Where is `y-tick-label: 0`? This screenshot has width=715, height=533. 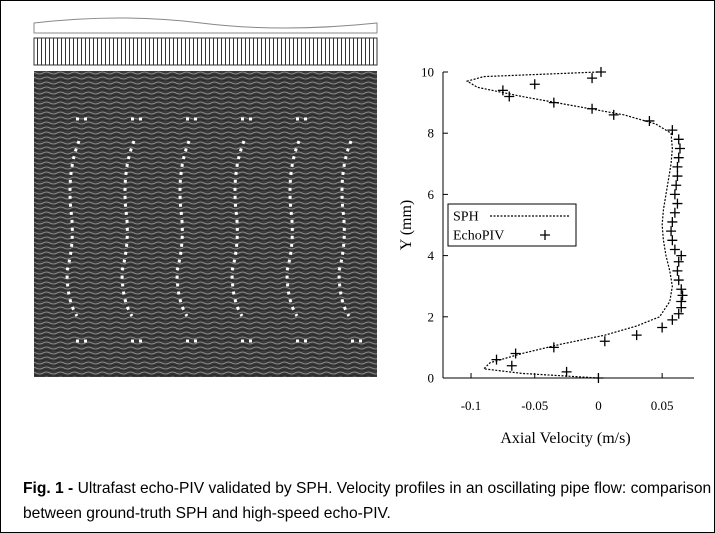
y-tick-label: 0 is located at coordinates (431, 378).